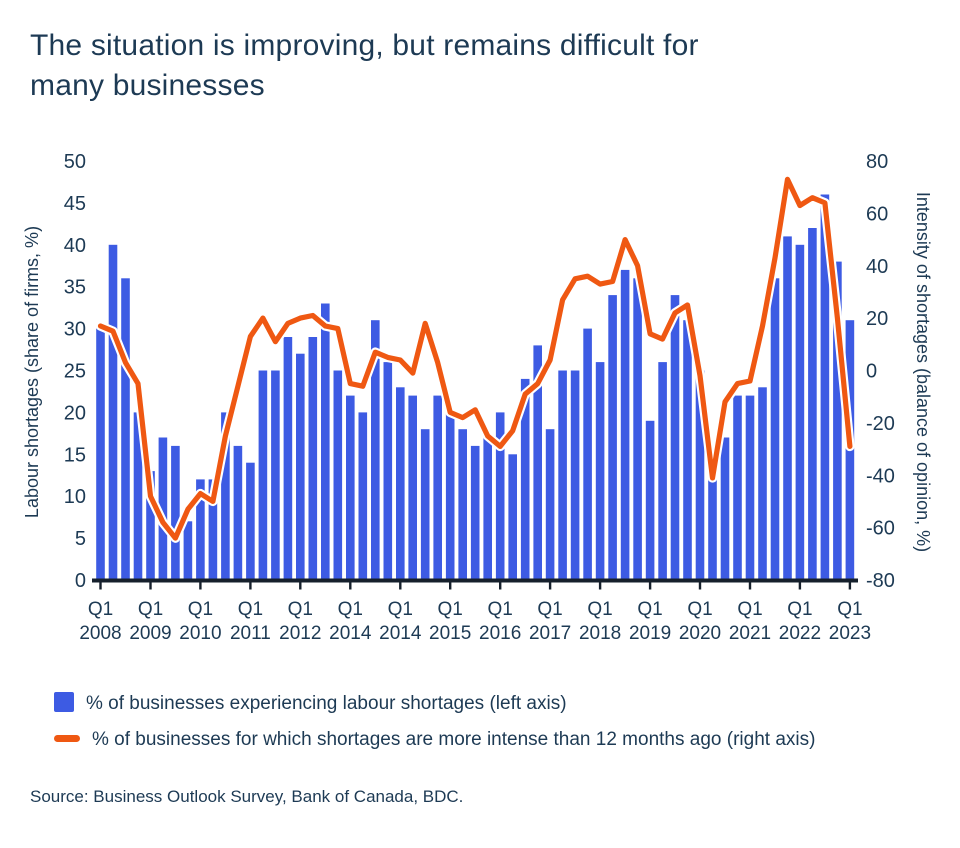 The width and height of the screenshot is (960, 848). What do you see at coordinates (880, 581) in the screenshot?
I see `svg-text: -80` at bounding box center [880, 581].